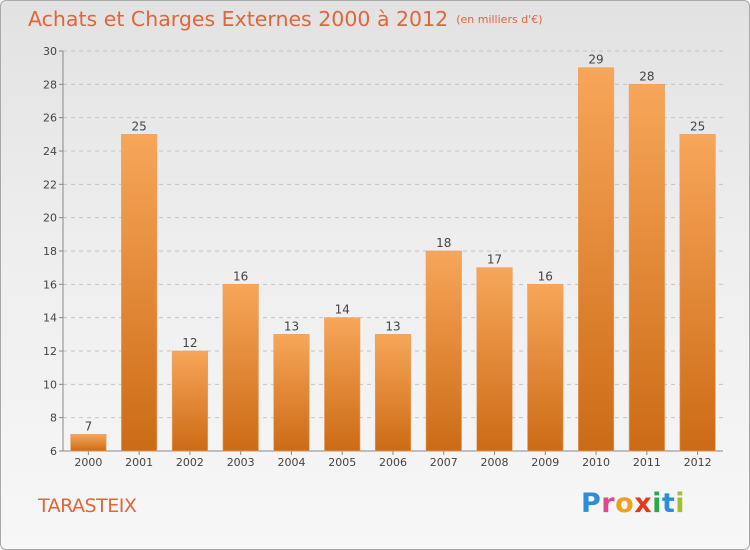  I want to click on x-tick-label: 2009, so click(545, 462).